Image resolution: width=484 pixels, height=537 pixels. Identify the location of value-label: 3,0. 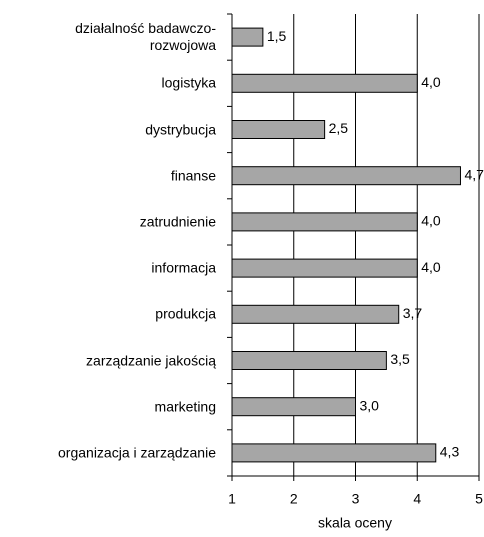
(370, 405).